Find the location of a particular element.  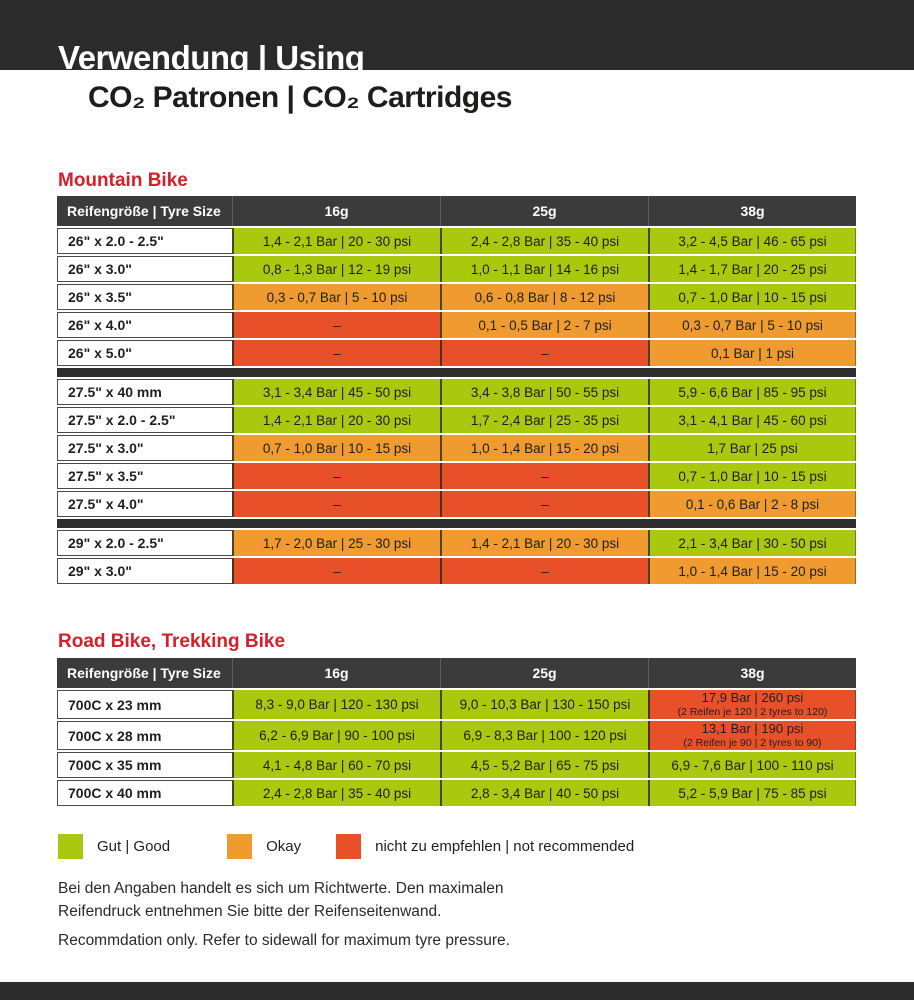

pressure-cell-okay: 0,1 Bar | 1 psi is located at coordinates (752, 353).